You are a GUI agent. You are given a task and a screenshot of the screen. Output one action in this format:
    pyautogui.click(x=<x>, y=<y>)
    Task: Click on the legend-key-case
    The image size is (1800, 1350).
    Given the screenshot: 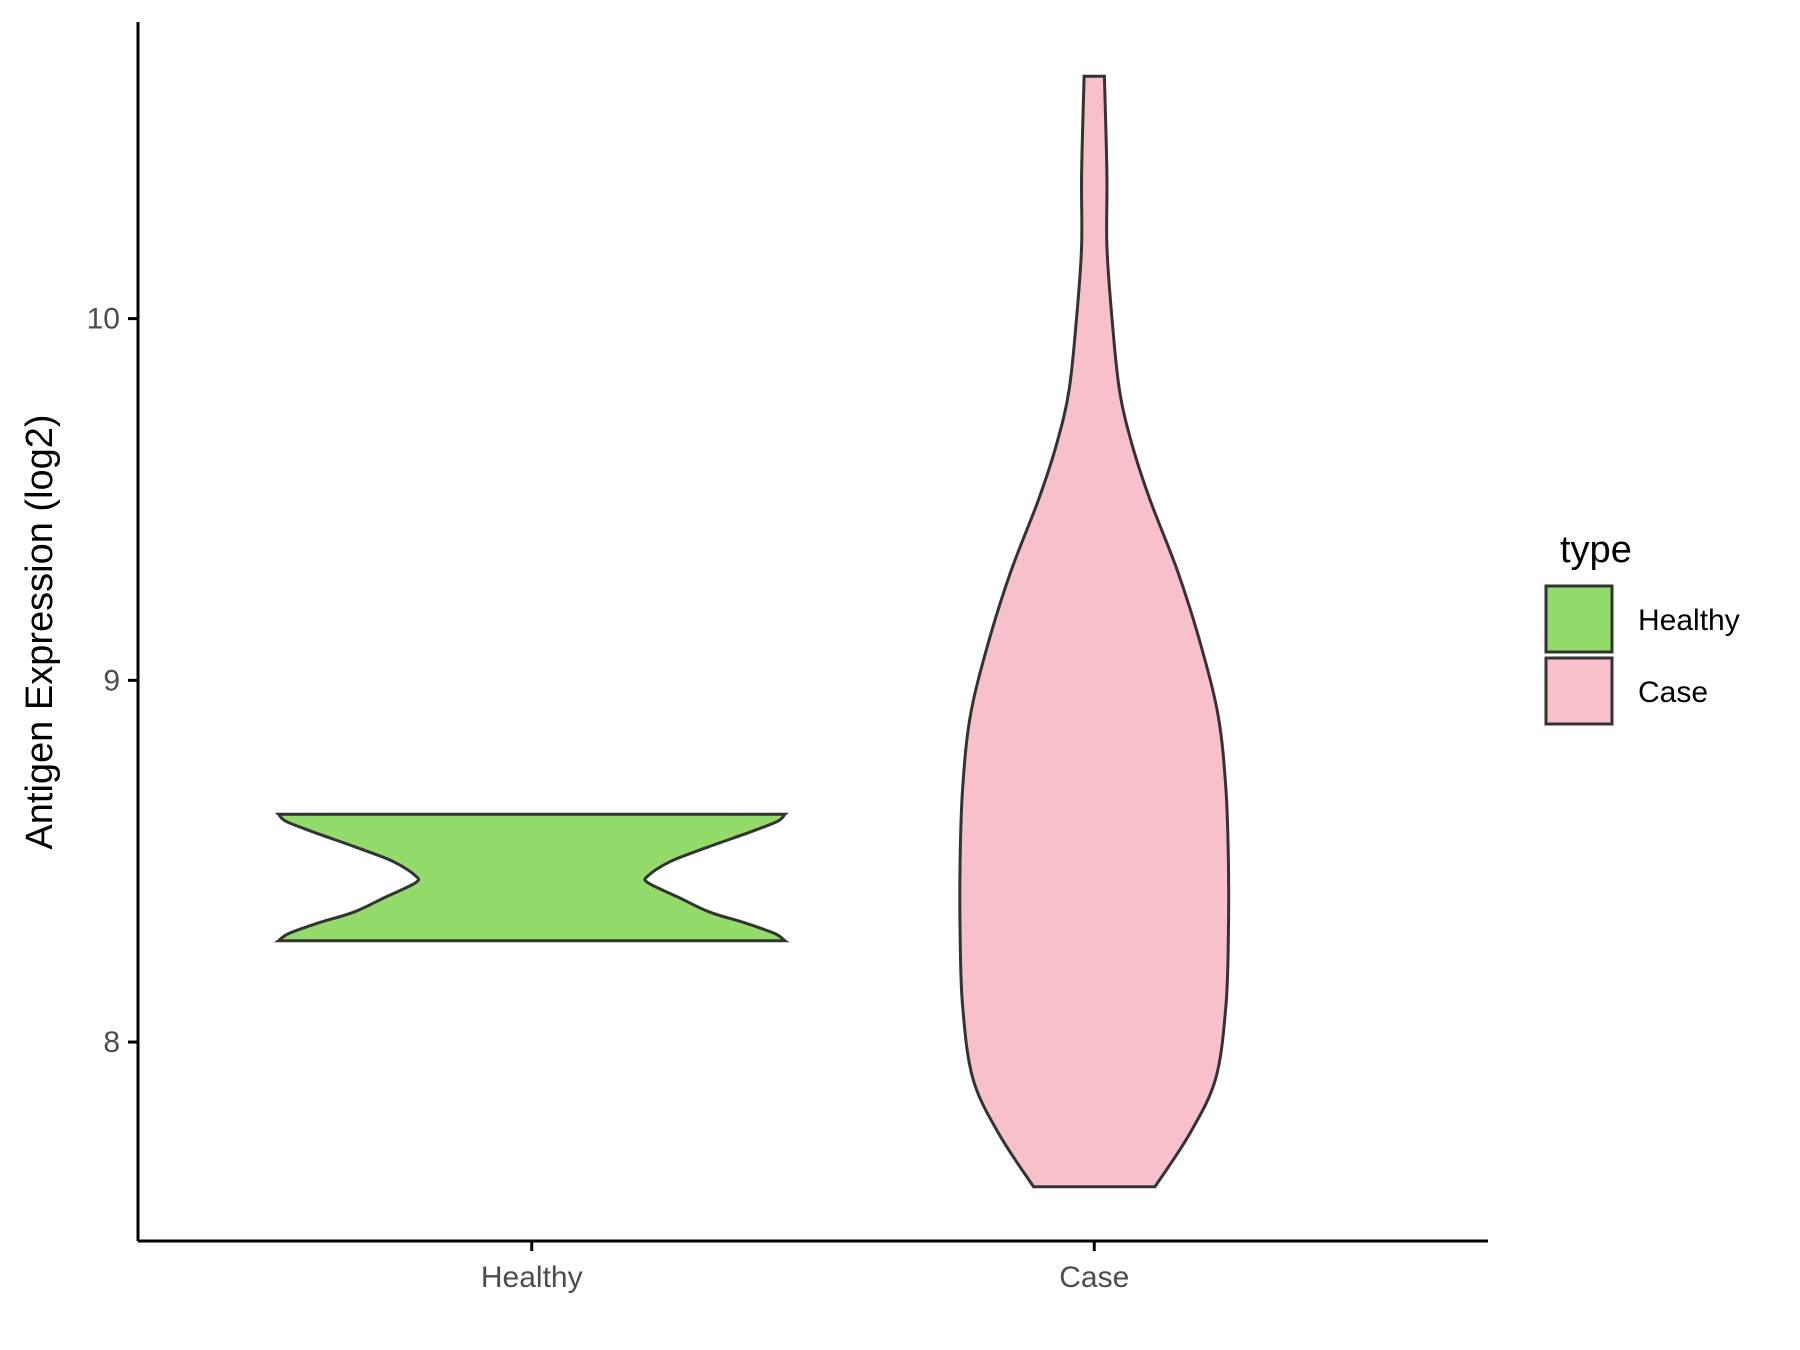 What is the action you would take?
    pyautogui.click(x=1579, y=691)
    